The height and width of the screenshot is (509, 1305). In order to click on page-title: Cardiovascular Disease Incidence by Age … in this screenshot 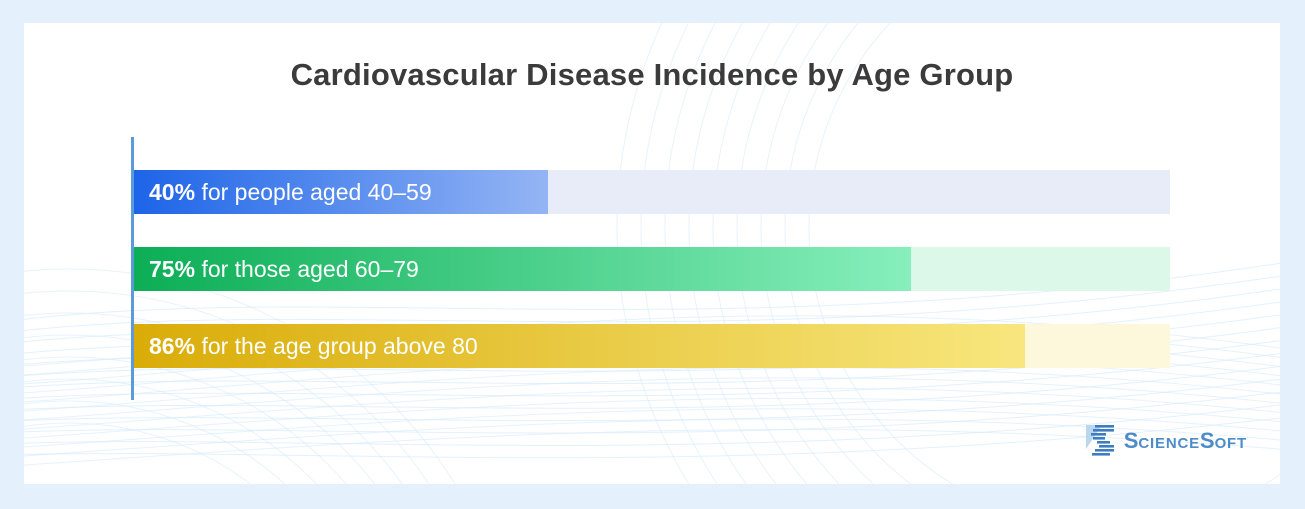, I will do `click(652, 74)`.